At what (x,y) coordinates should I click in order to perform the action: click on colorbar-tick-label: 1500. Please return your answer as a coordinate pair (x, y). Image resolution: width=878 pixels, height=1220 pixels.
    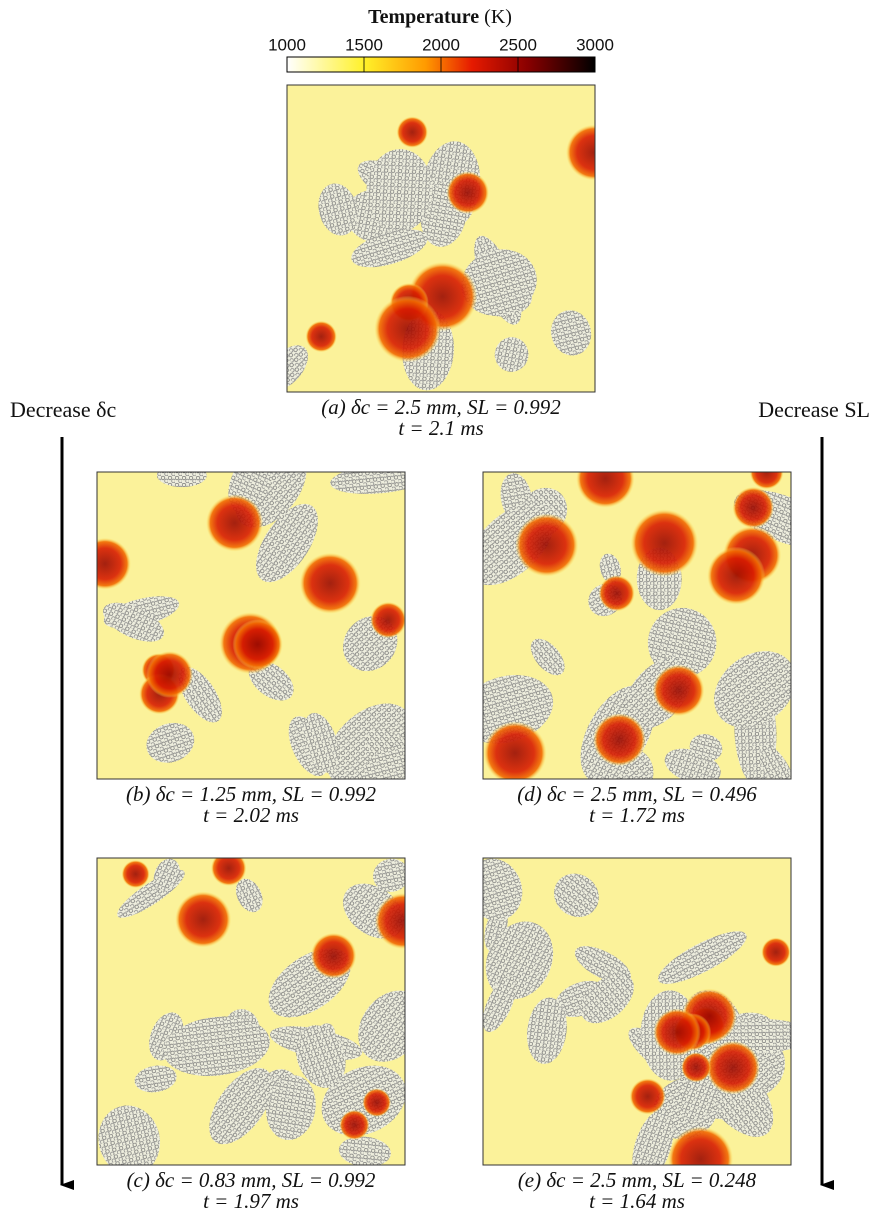
    Looking at the image, I should click on (364, 44).